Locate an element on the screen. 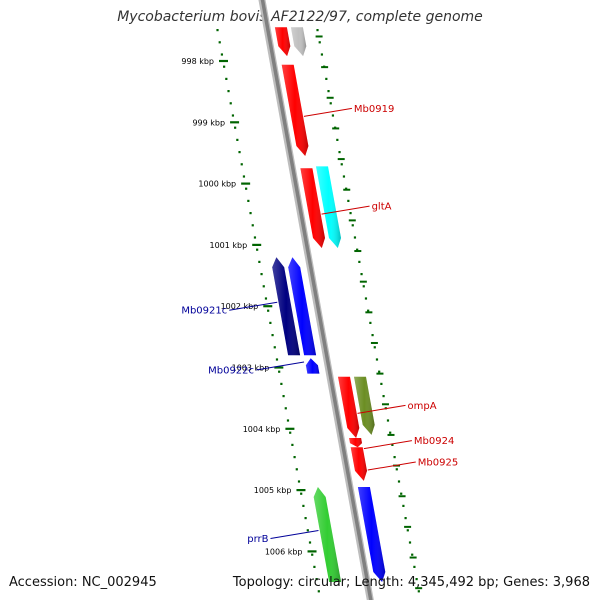  gene-mb0924 is located at coordinates (355, 443).